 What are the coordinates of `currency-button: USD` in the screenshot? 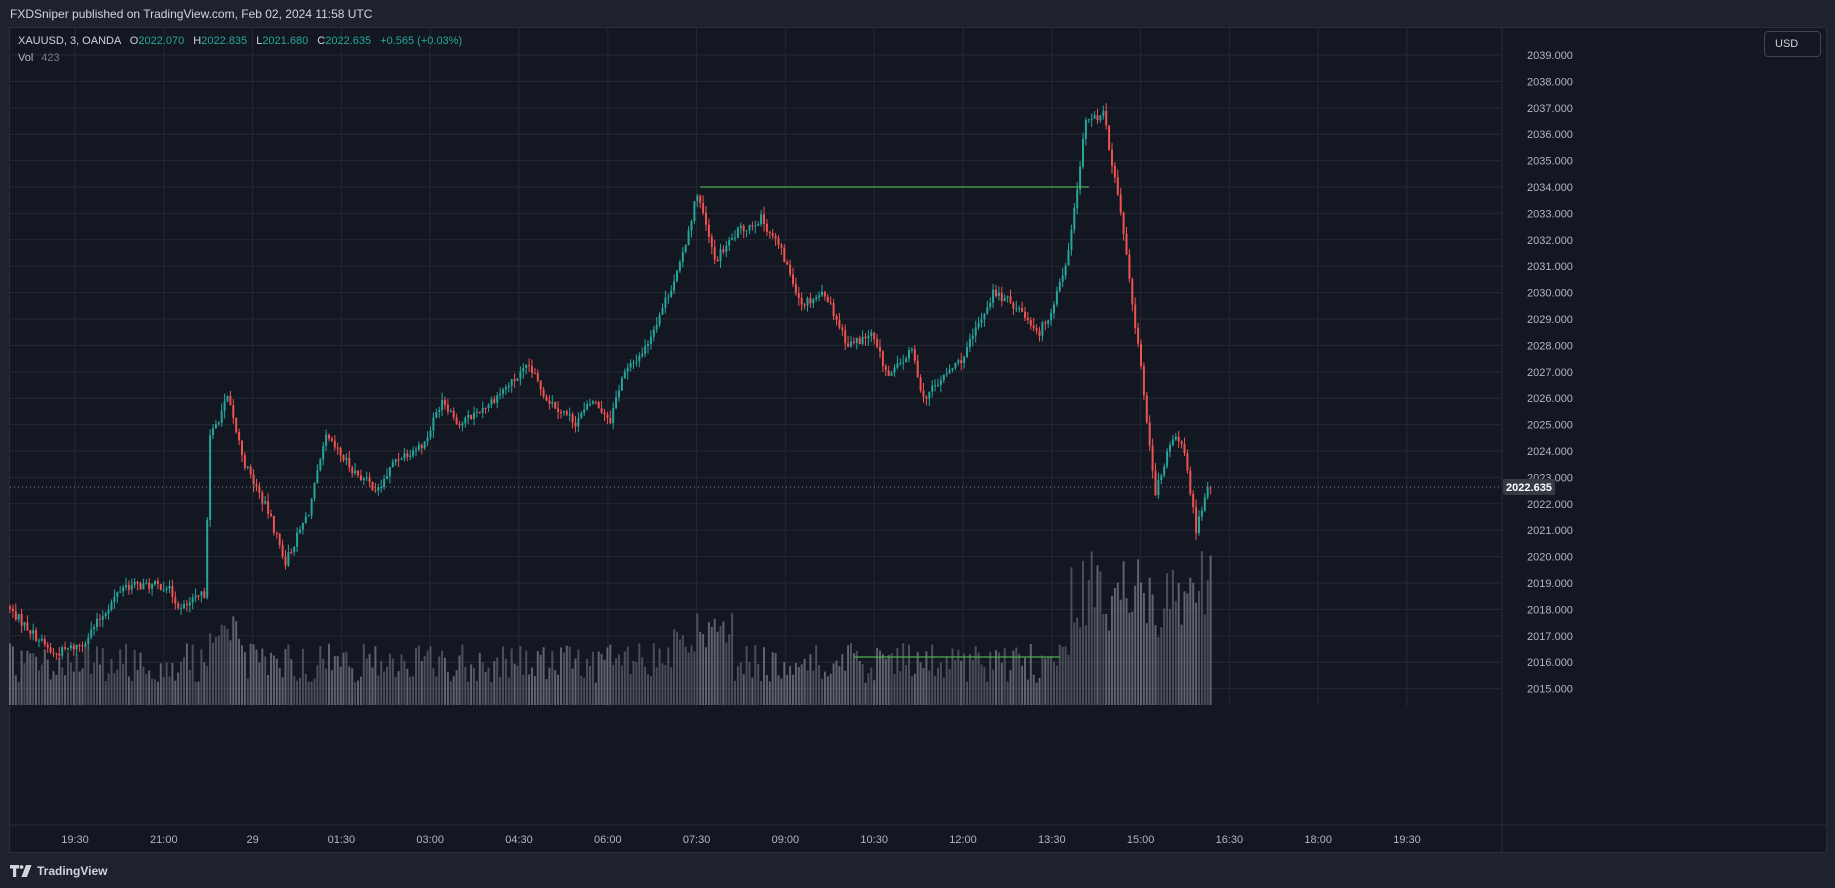 It's located at (1792, 44).